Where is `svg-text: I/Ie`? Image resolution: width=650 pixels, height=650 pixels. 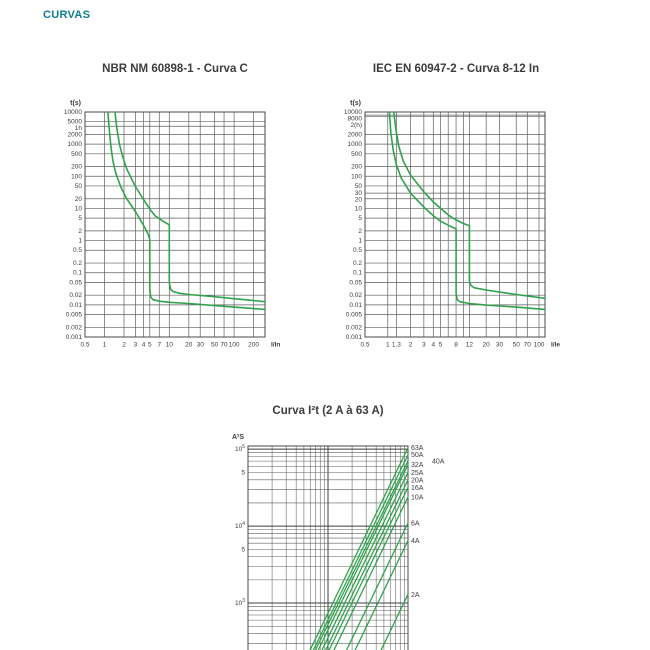
svg-text: I/Ie is located at coordinates (555, 345).